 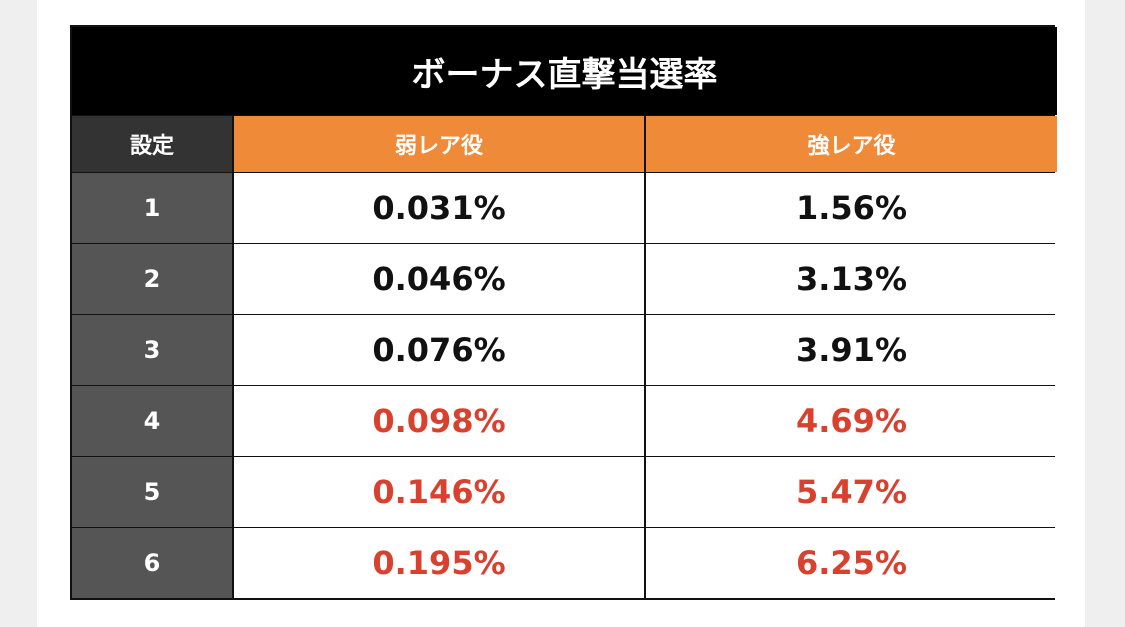 I want to click on setting-cell: 3, so click(x=152, y=350).